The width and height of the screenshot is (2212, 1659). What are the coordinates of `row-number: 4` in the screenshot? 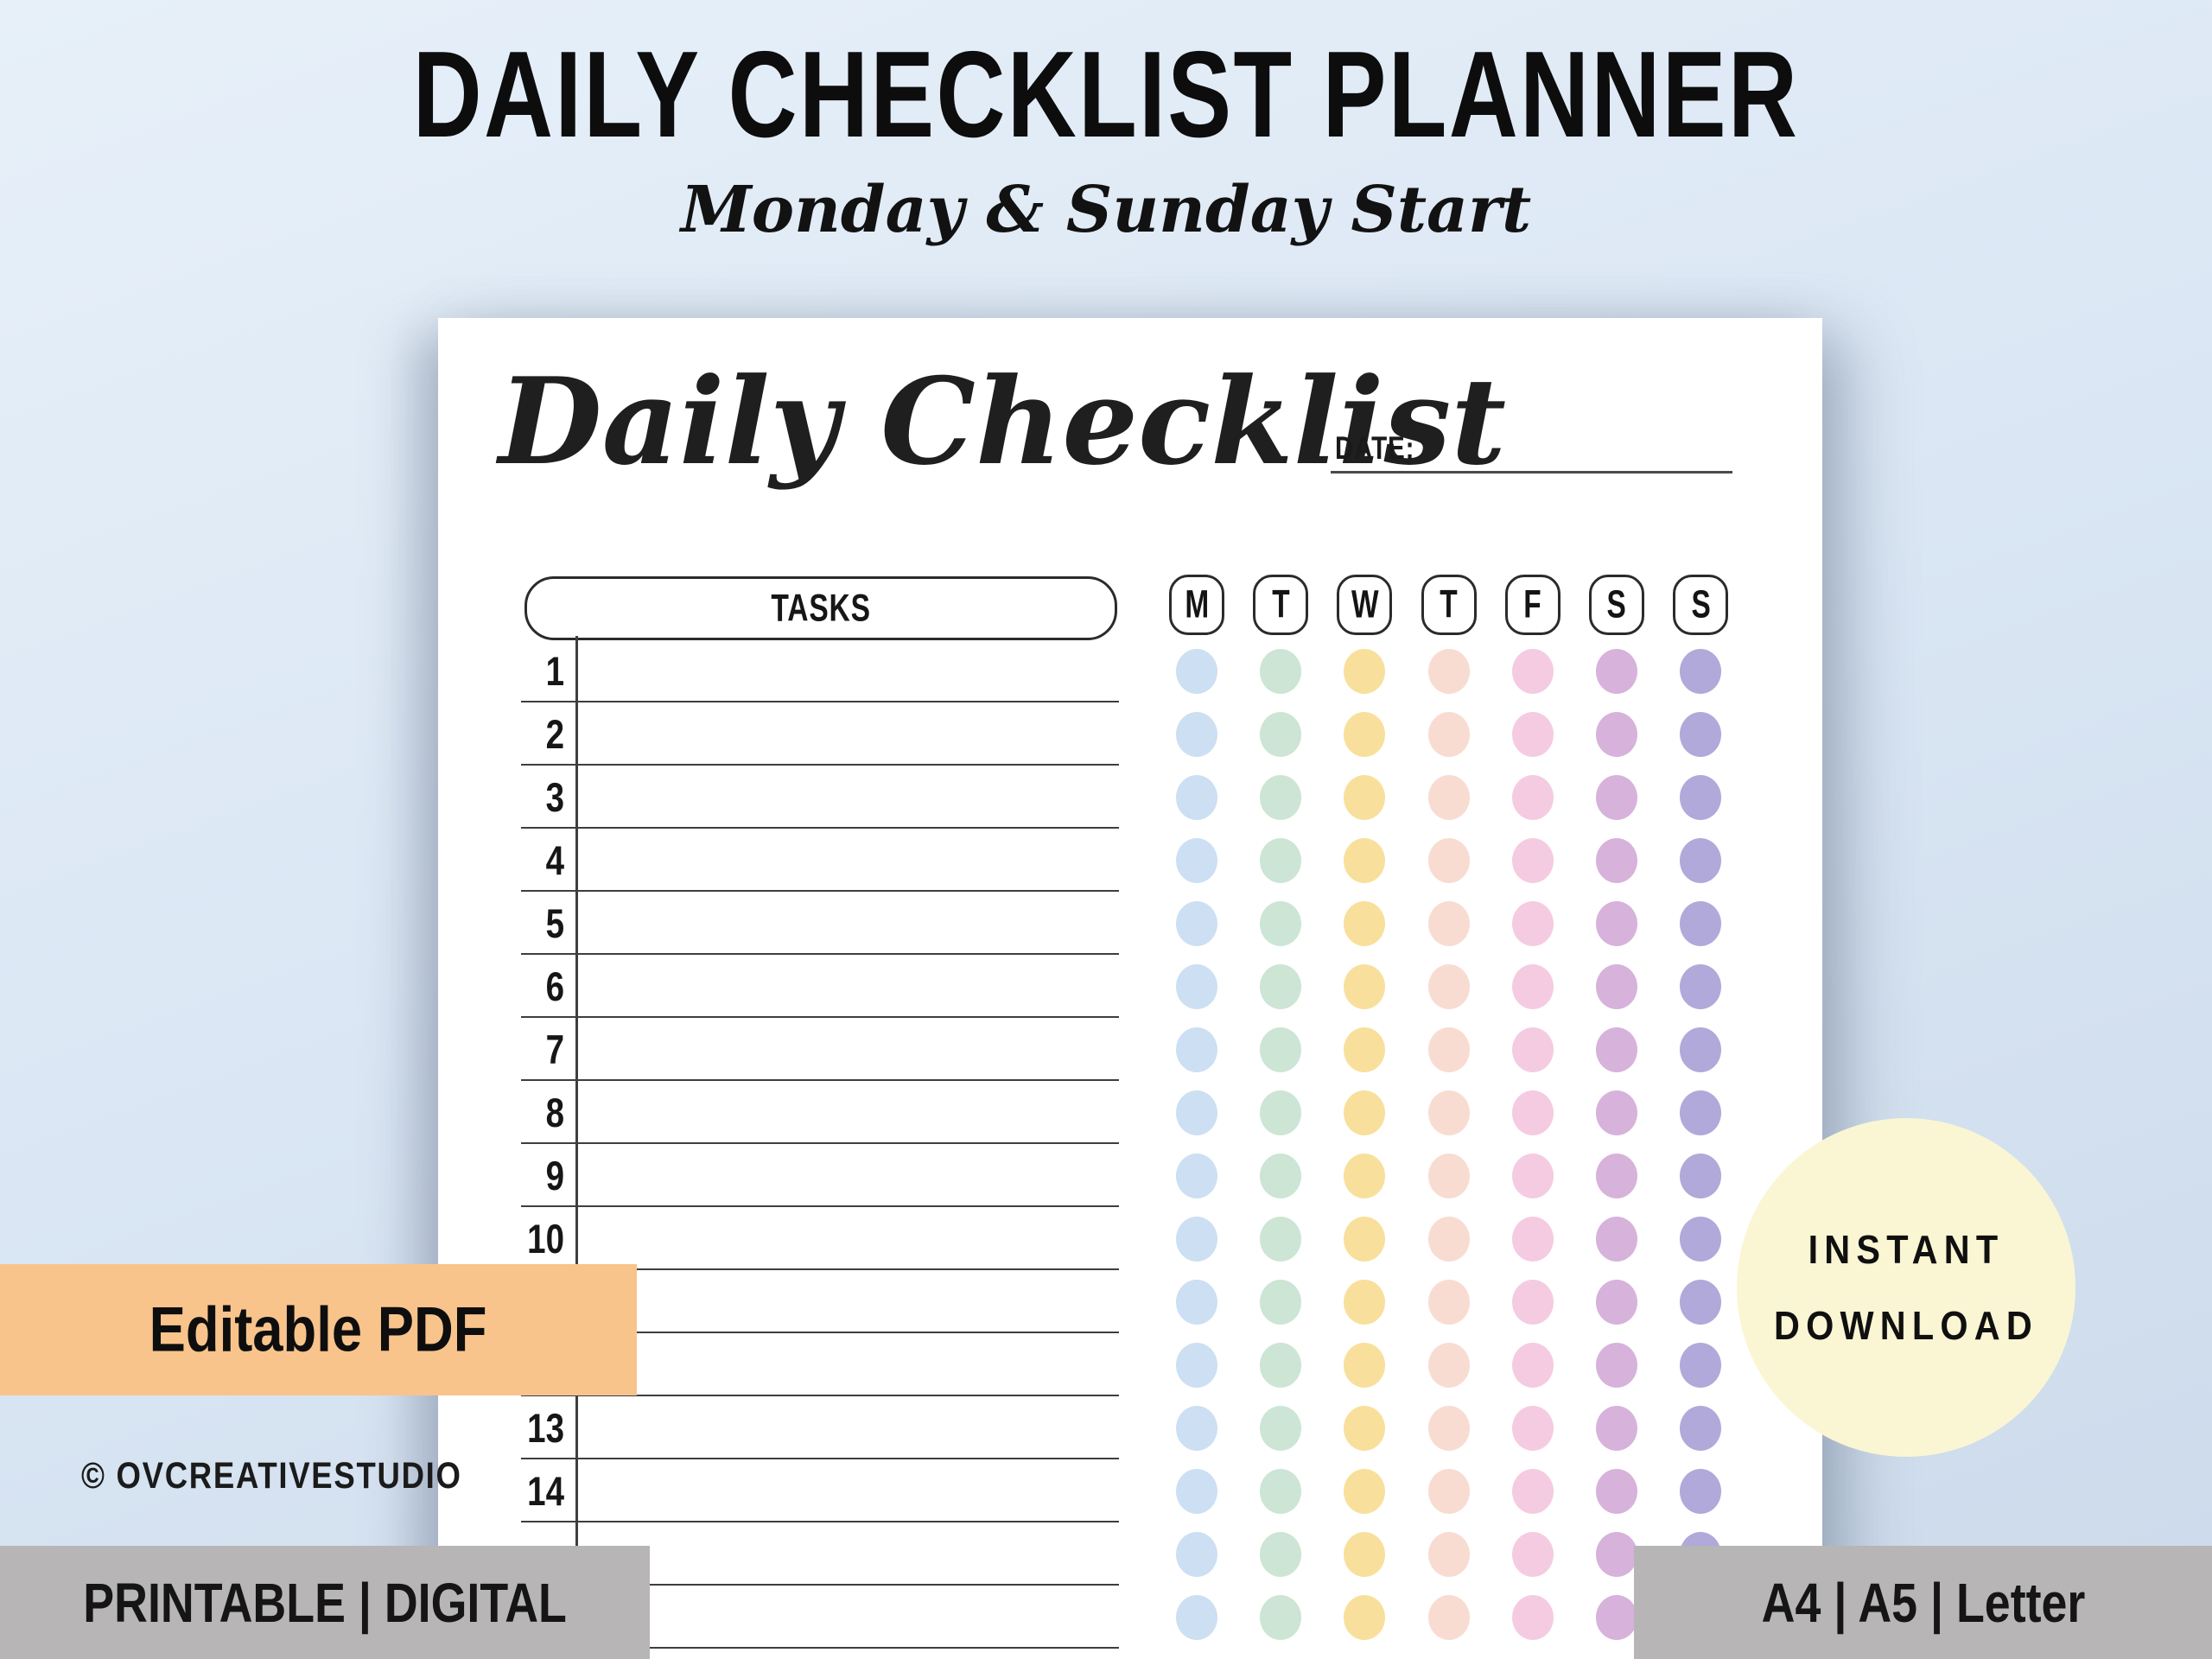 It's located at (554, 860).